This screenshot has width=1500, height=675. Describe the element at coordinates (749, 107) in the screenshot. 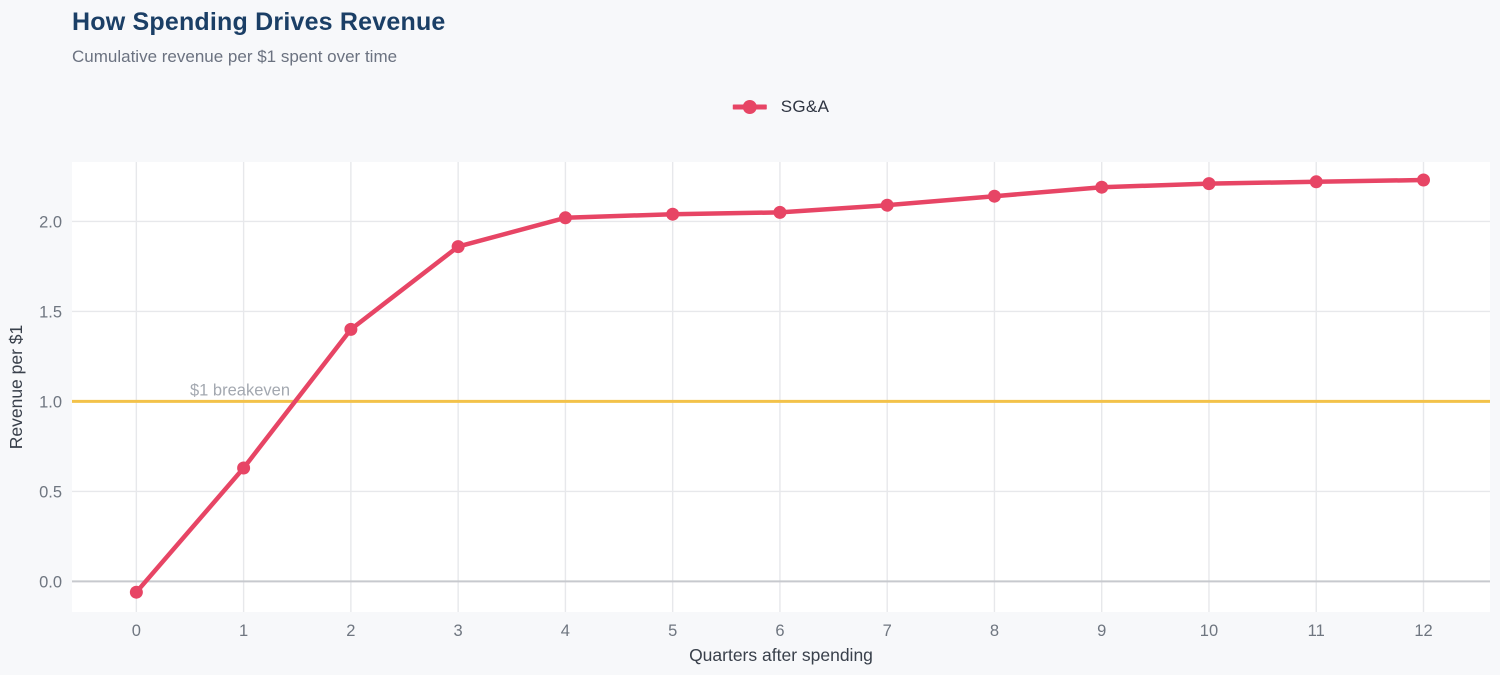

I see `legend-marker-icon` at that location.